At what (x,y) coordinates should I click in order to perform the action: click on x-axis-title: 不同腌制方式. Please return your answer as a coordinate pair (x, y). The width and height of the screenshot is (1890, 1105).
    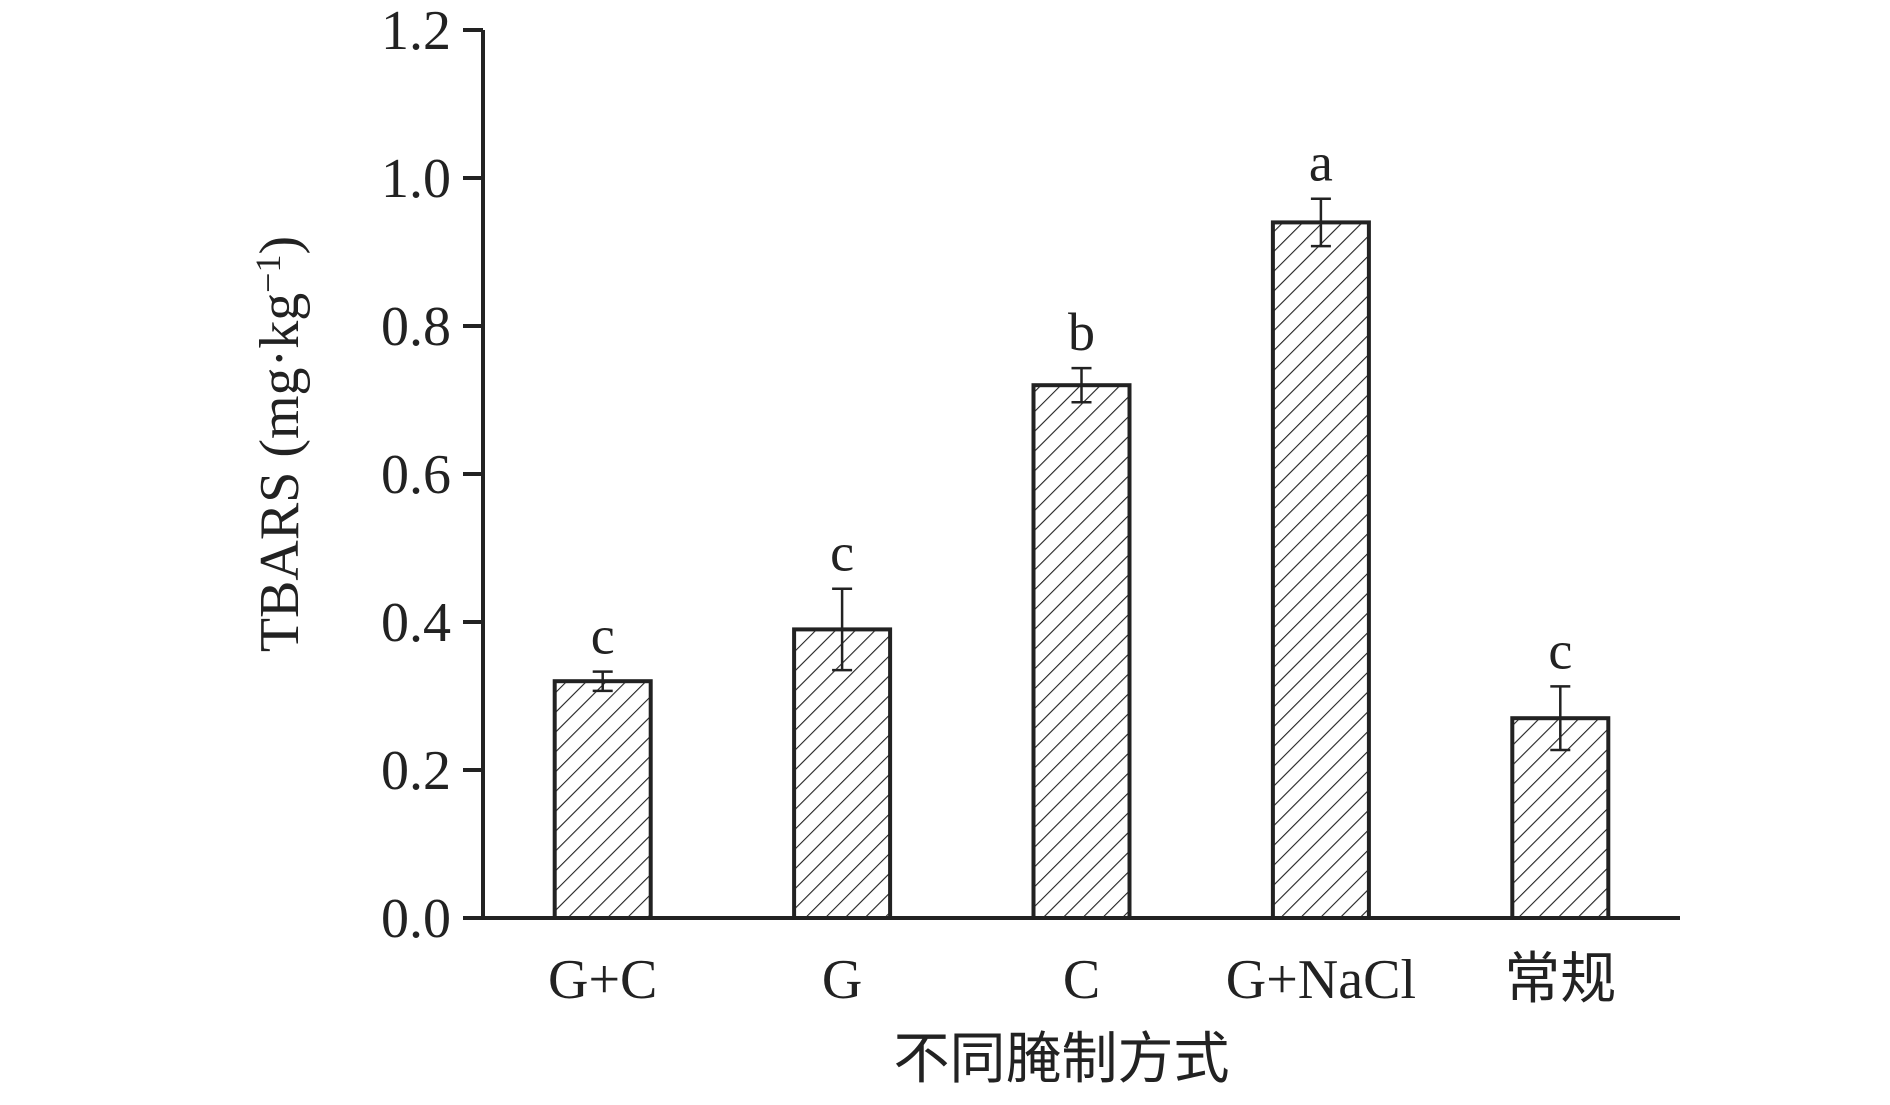
    Looking at the image, I should click on (1062, 1060).